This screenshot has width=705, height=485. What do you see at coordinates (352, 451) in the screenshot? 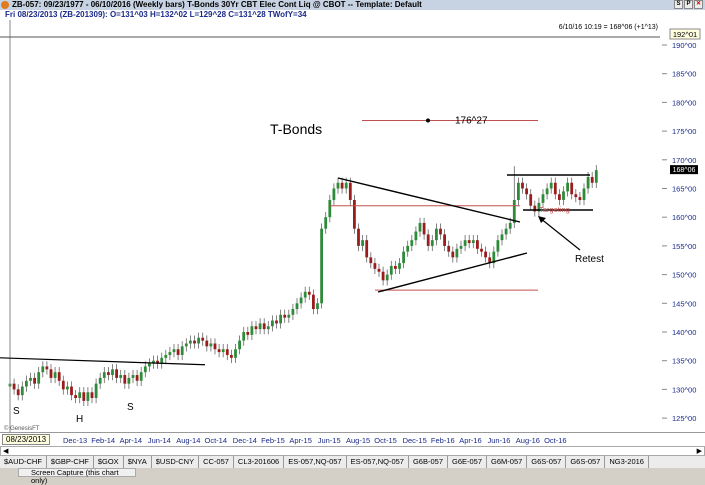
I see `horizontal-scrollbar: ◀ ▶` at bounding box center [352, 451].